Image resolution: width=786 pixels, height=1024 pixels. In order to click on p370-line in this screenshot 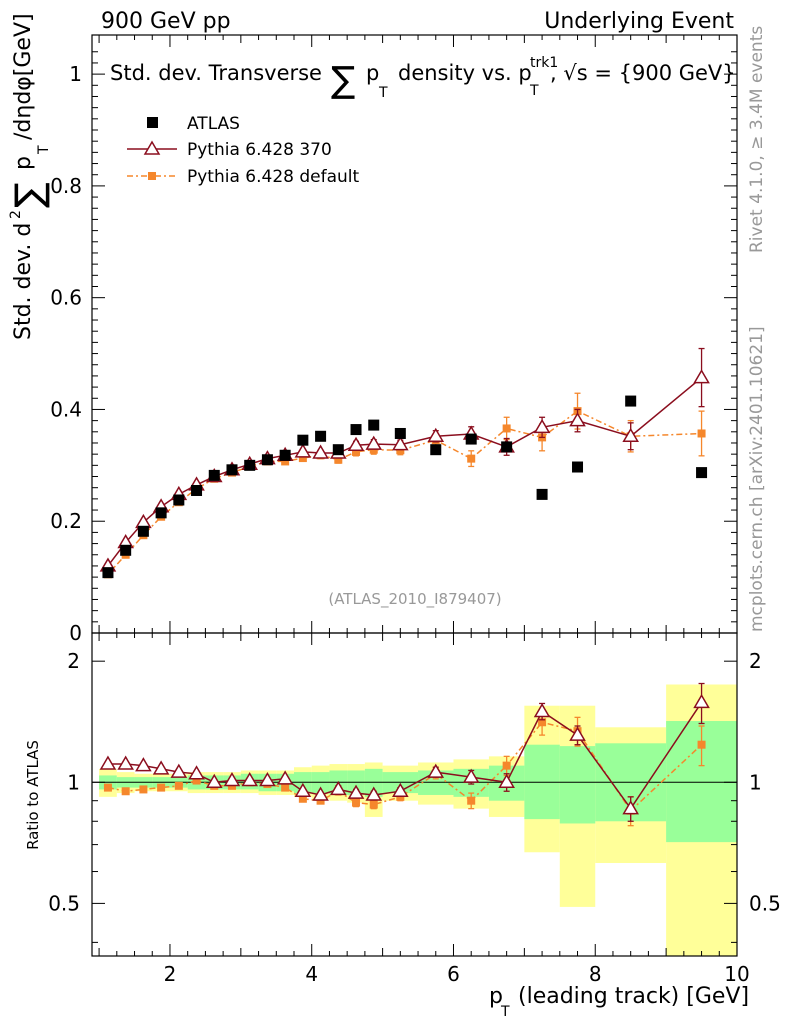, I will do `click(405, 472)`.